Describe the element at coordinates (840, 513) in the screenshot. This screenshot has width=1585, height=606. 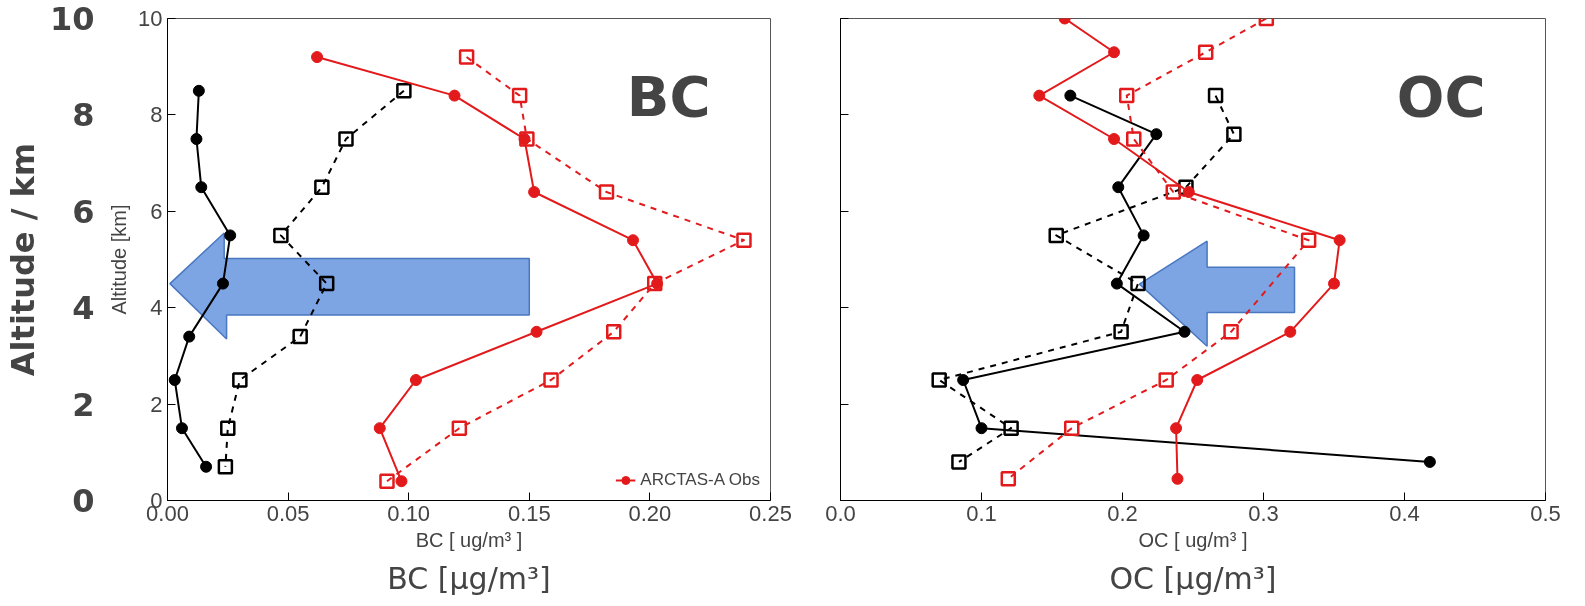
I see `x-tick-label: 0.0` at that location.